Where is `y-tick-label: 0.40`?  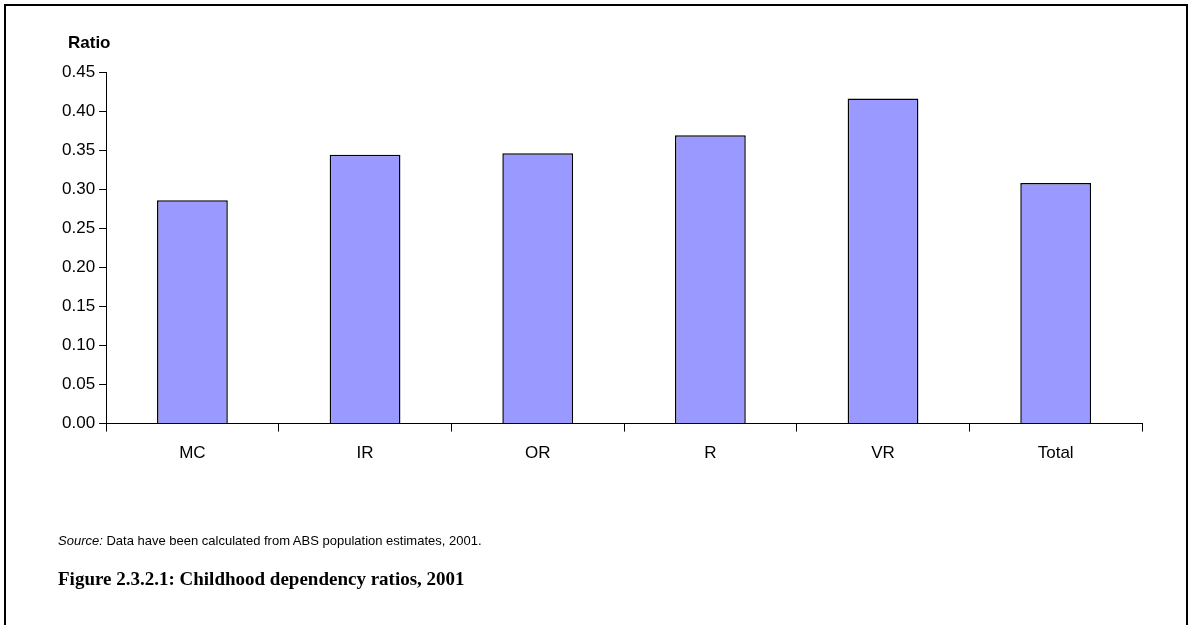 y-tick-label: 0.40 is located at coordinates (78, 110).